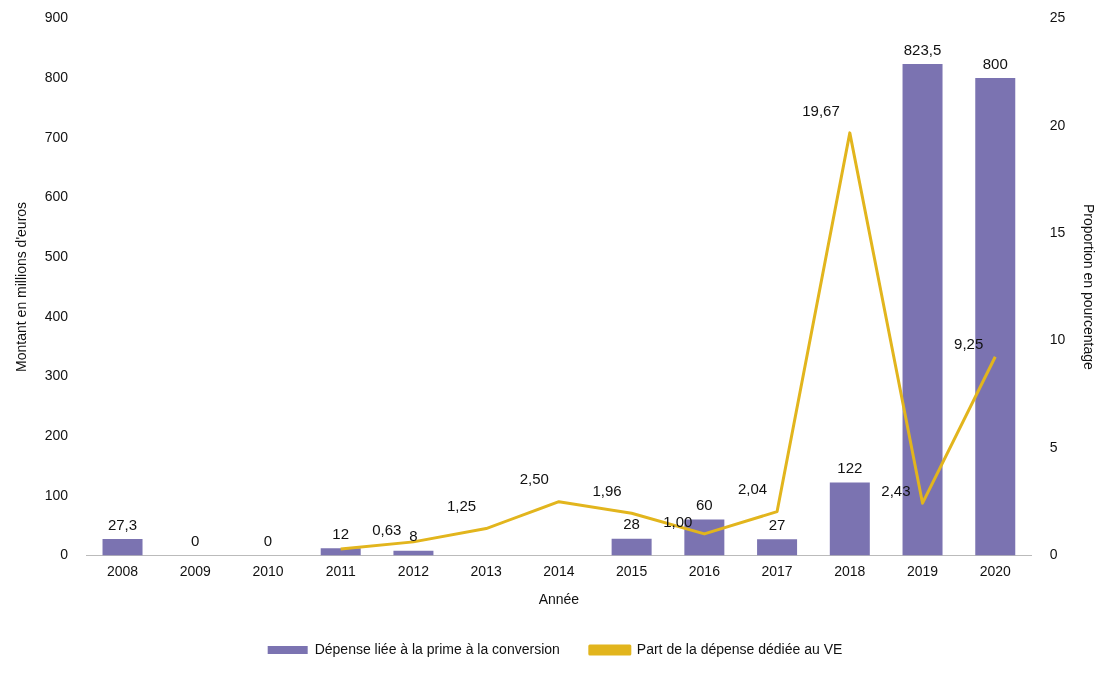  What do you see at coordinates (56, 494) in the screenshot?
I see `y-tick-label: 100` at bounding box center [56, 494].